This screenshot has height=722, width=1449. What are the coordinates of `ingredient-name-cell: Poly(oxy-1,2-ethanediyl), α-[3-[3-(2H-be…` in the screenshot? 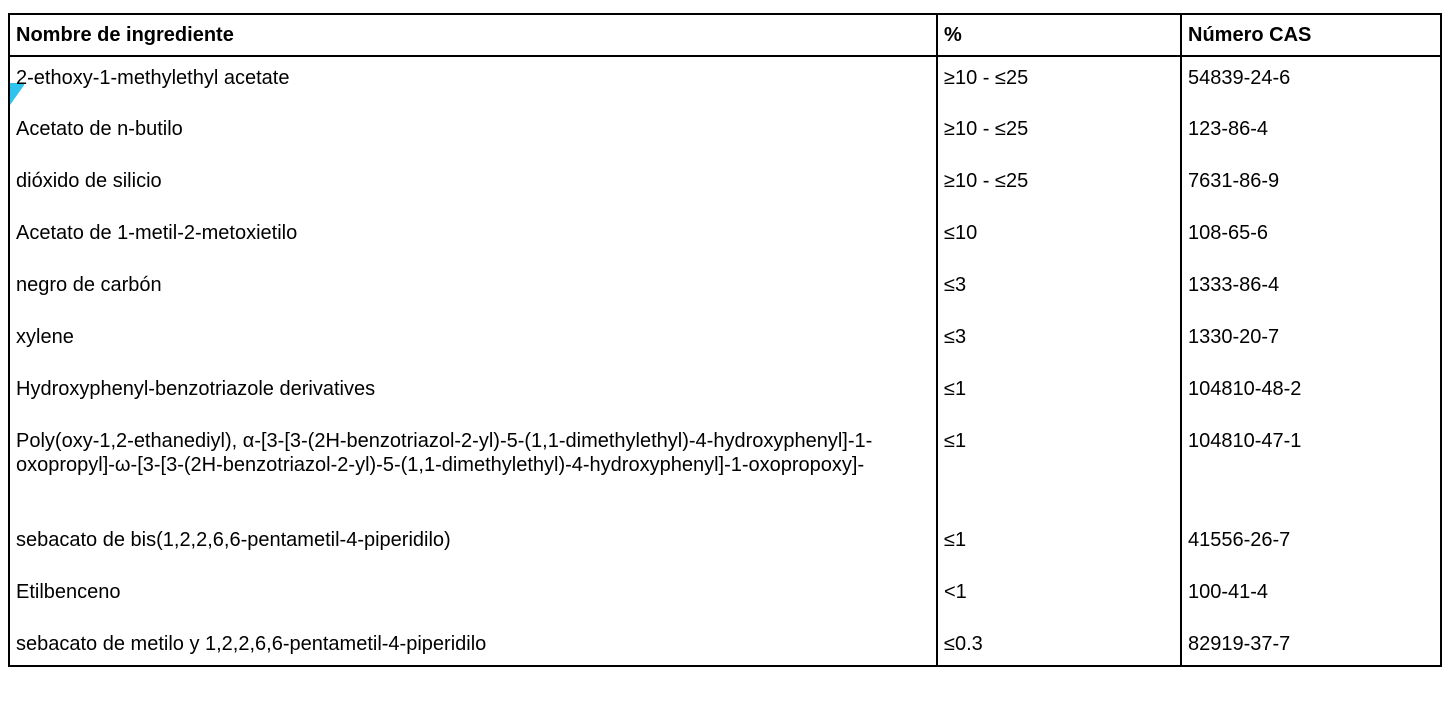 It's located at (473, 469).